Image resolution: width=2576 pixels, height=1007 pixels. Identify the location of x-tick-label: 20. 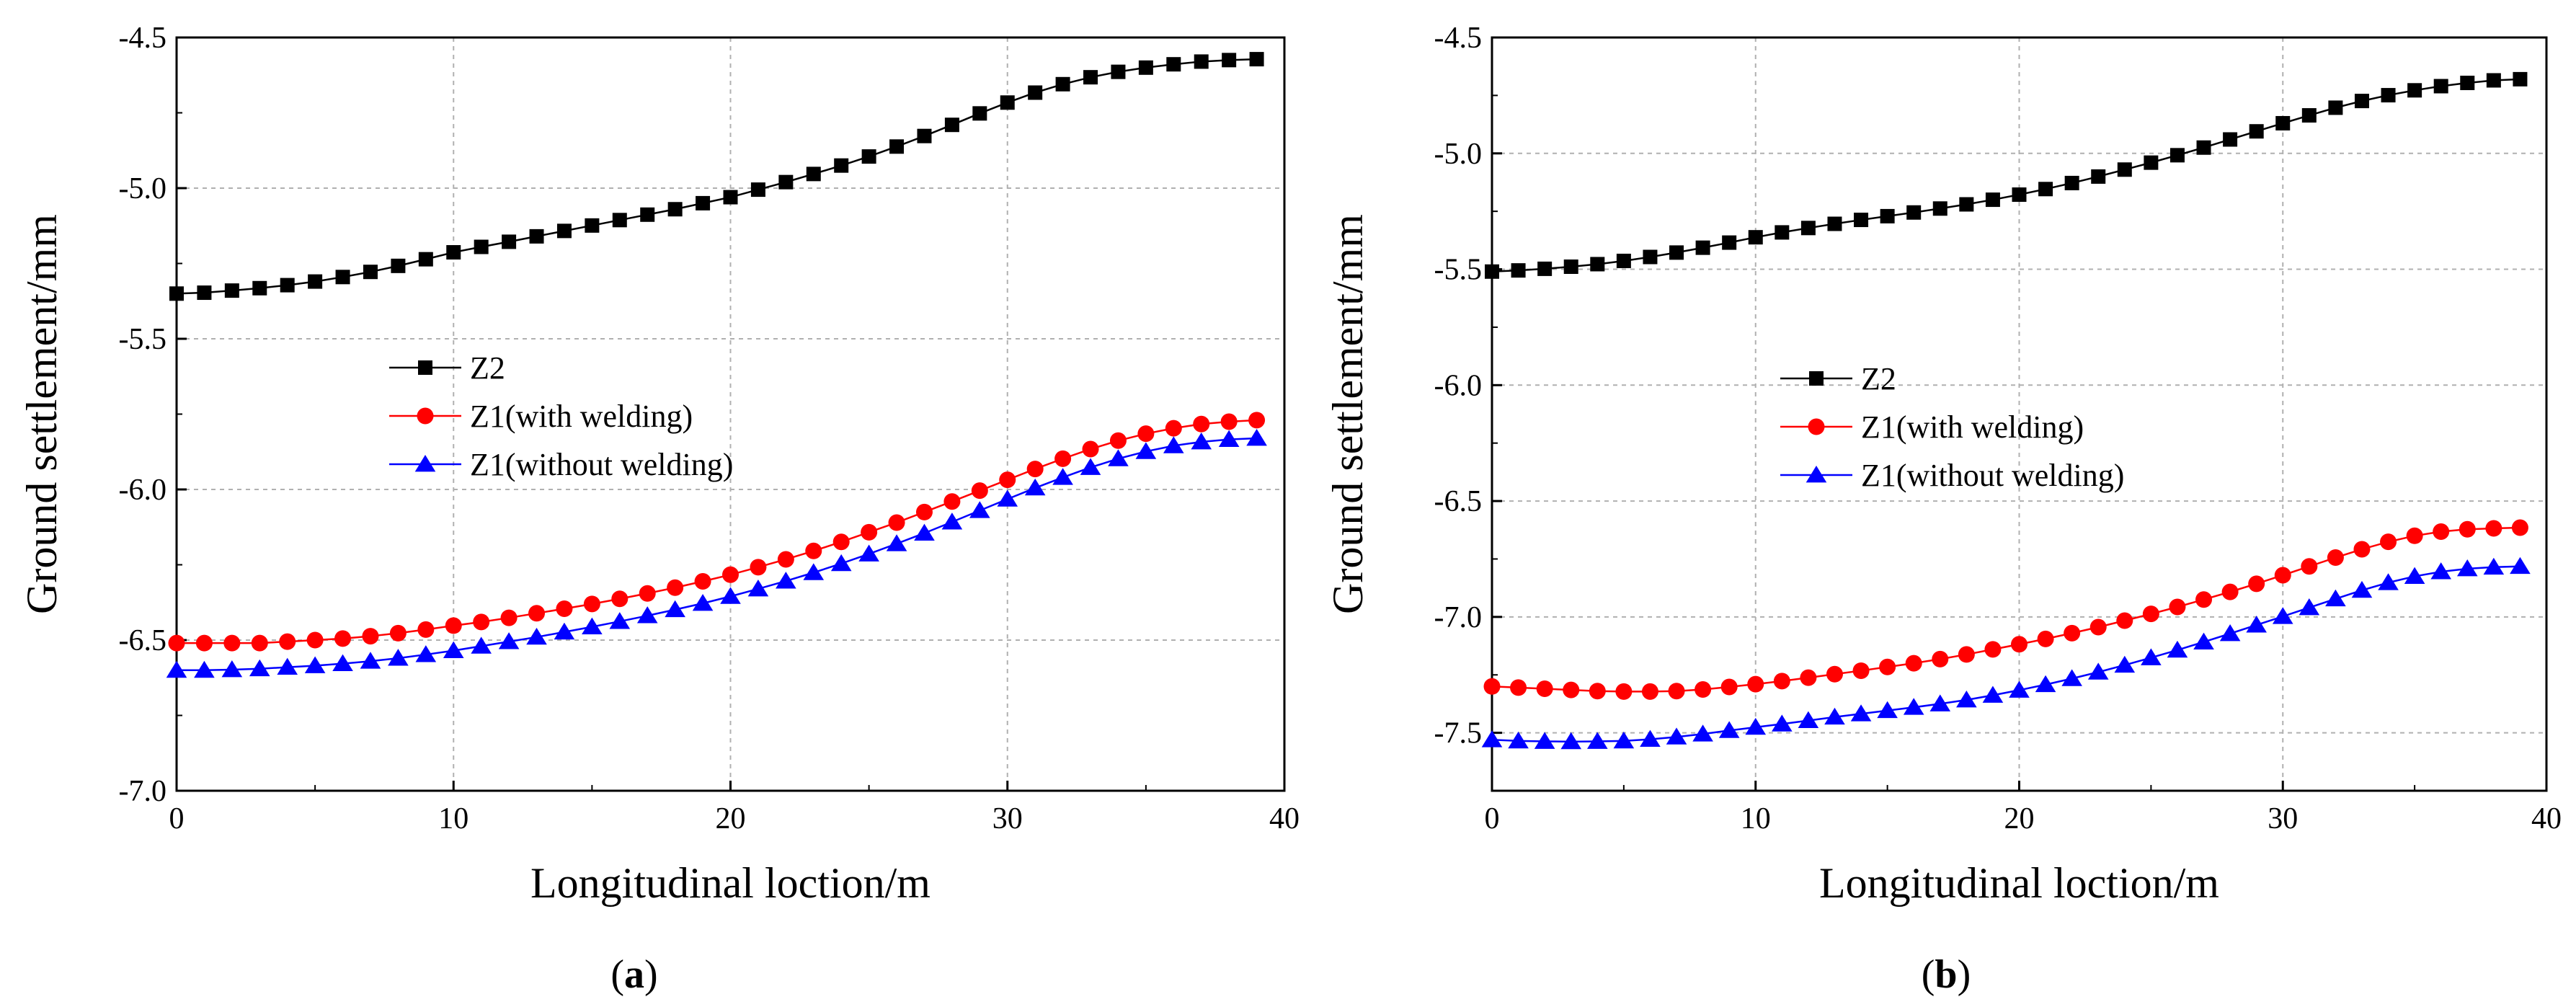
(731, 818).